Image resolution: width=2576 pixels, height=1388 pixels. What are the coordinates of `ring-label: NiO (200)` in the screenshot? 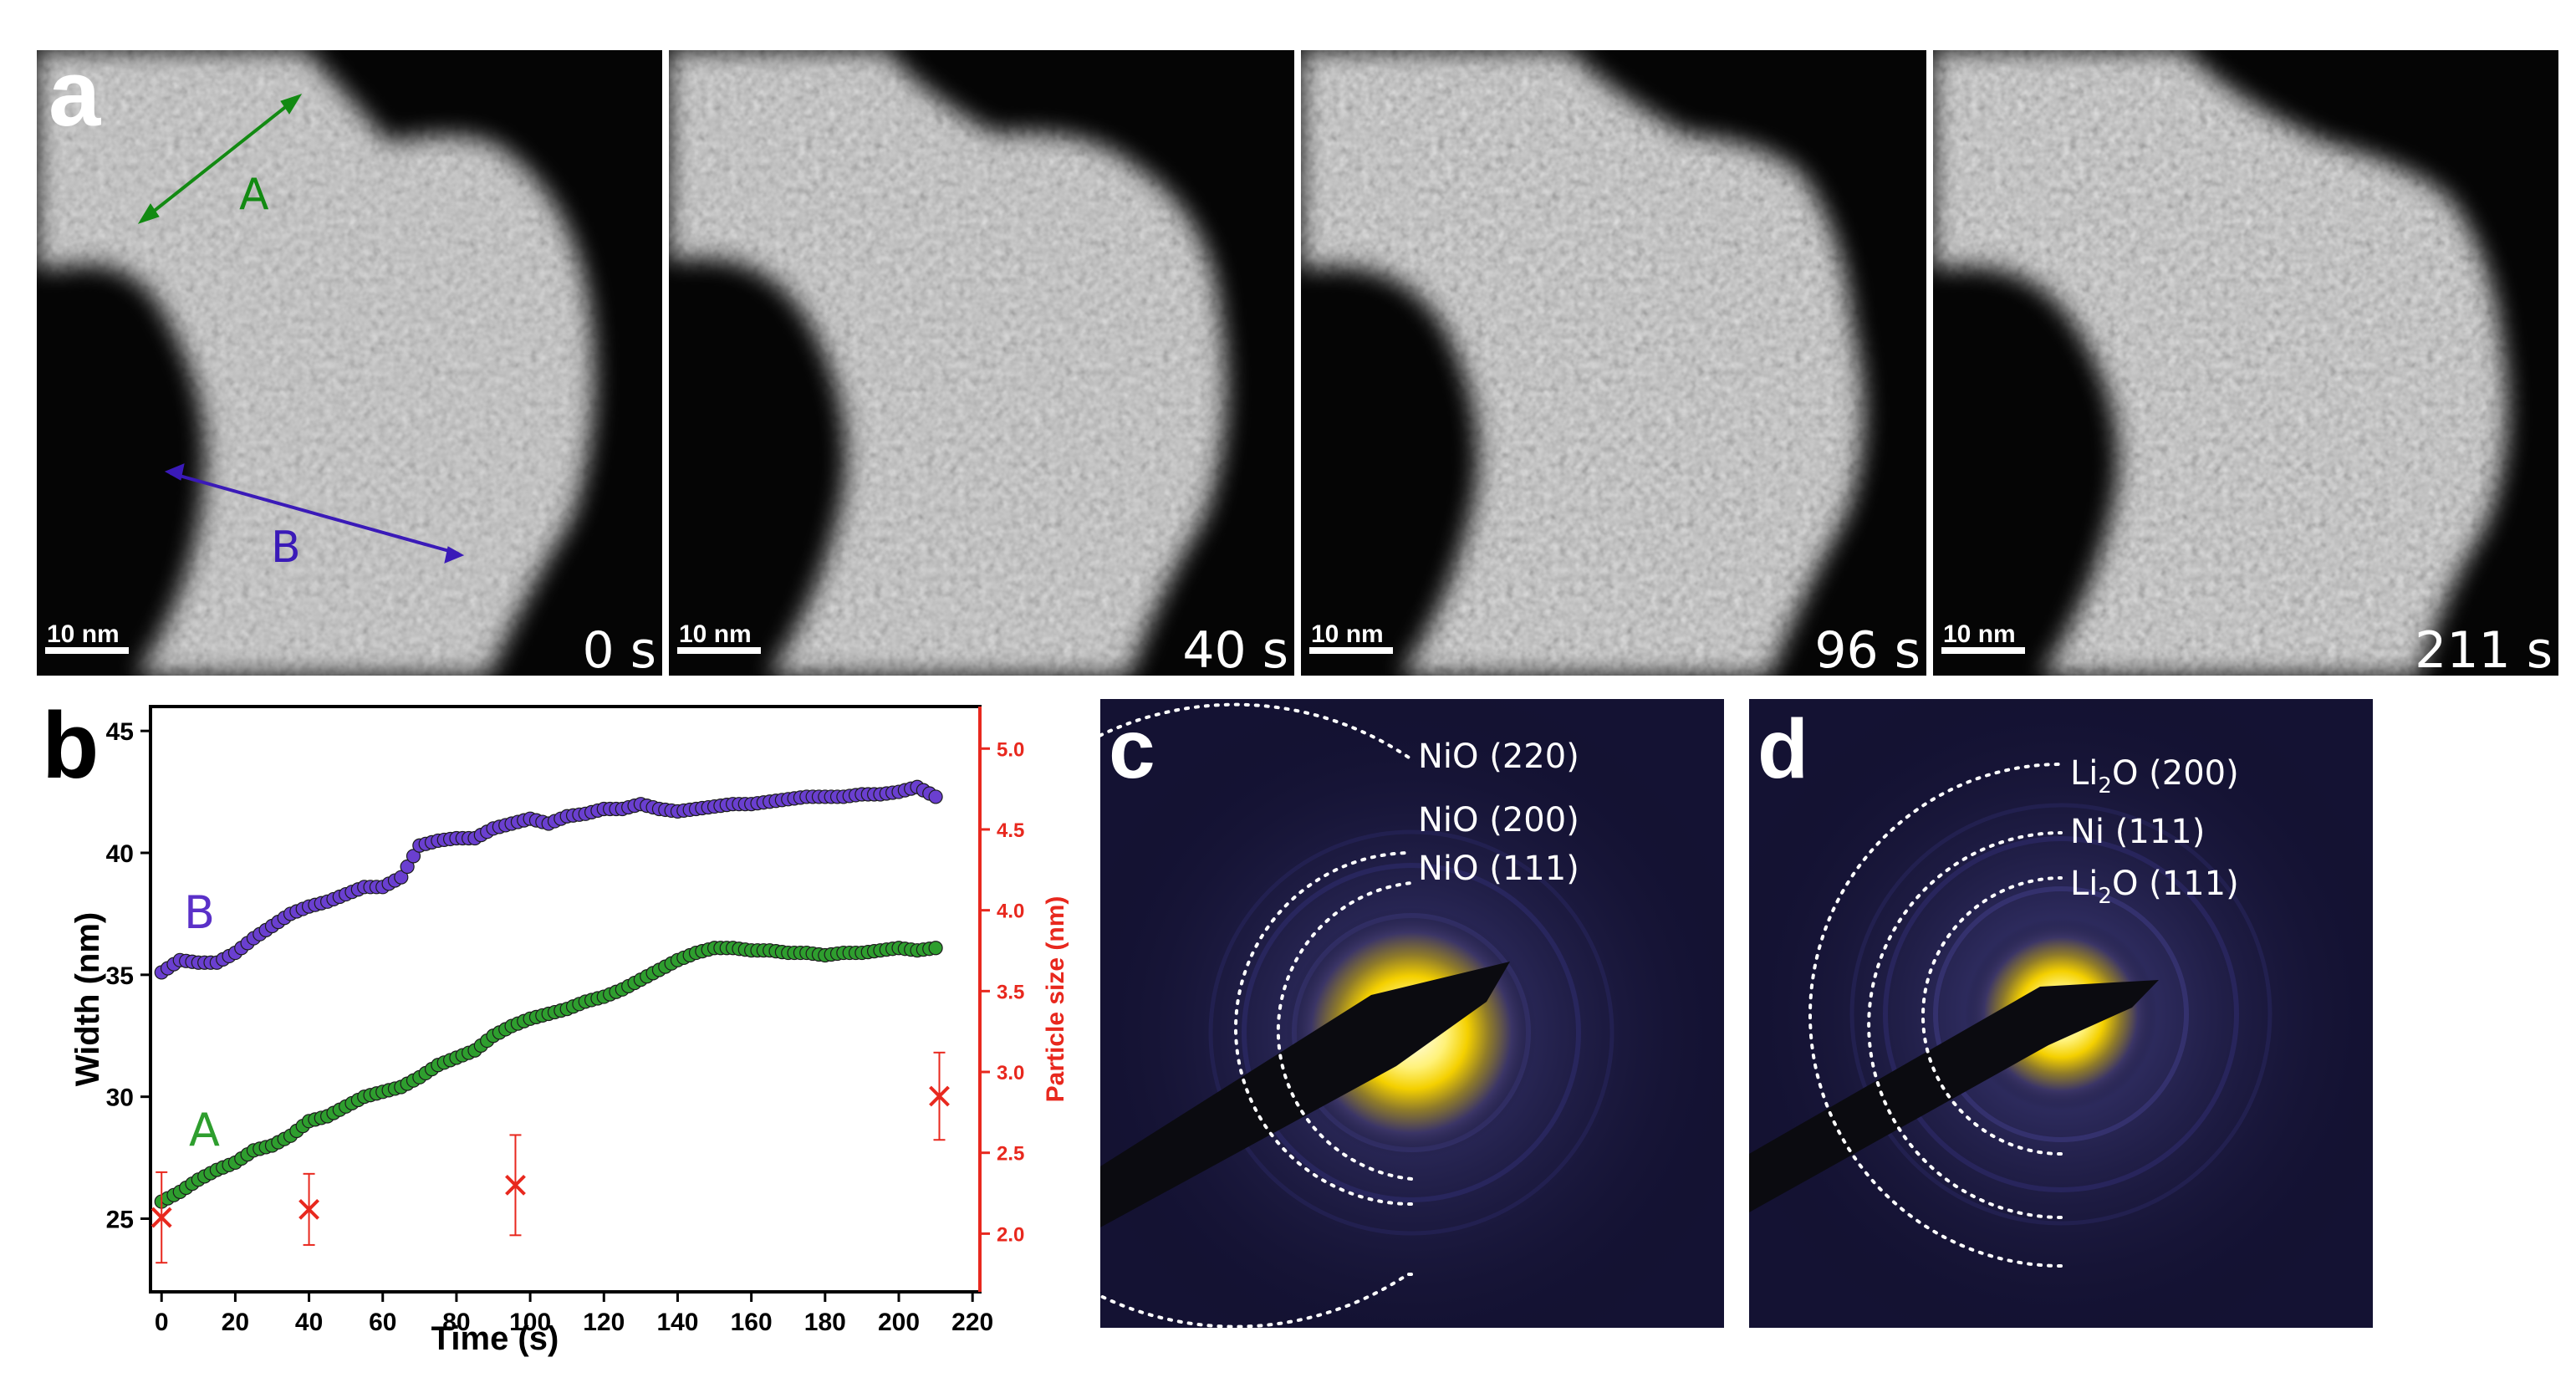 It's located at (1498, 820).